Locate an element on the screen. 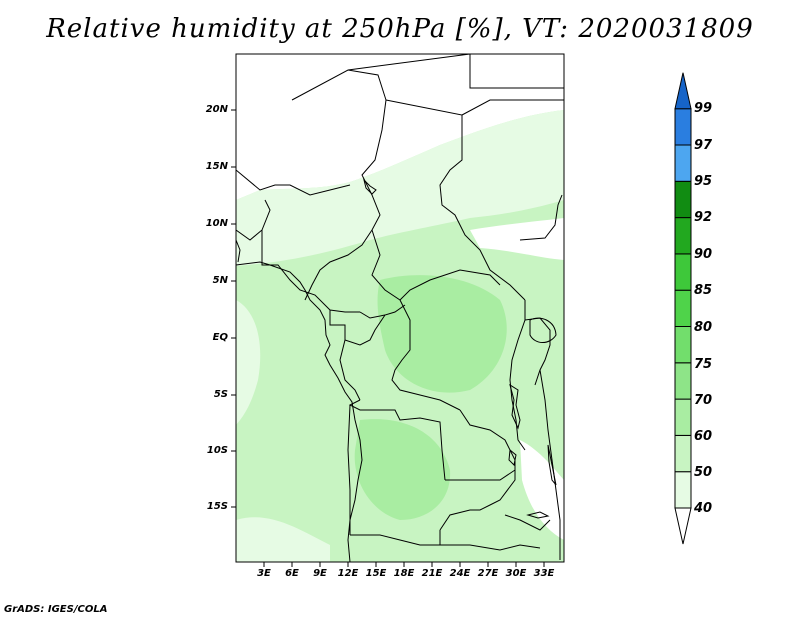 Image resolution: width=800 pixels, height=618 pixels. lon-label: 15E is located at coordinates (376, 573).